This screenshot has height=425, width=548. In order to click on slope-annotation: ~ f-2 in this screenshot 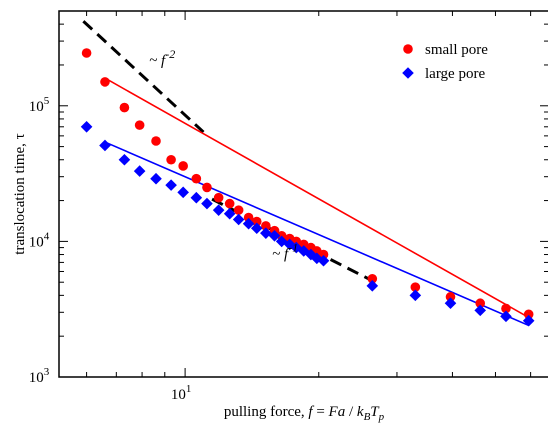, I will do `click(162, 58)`.